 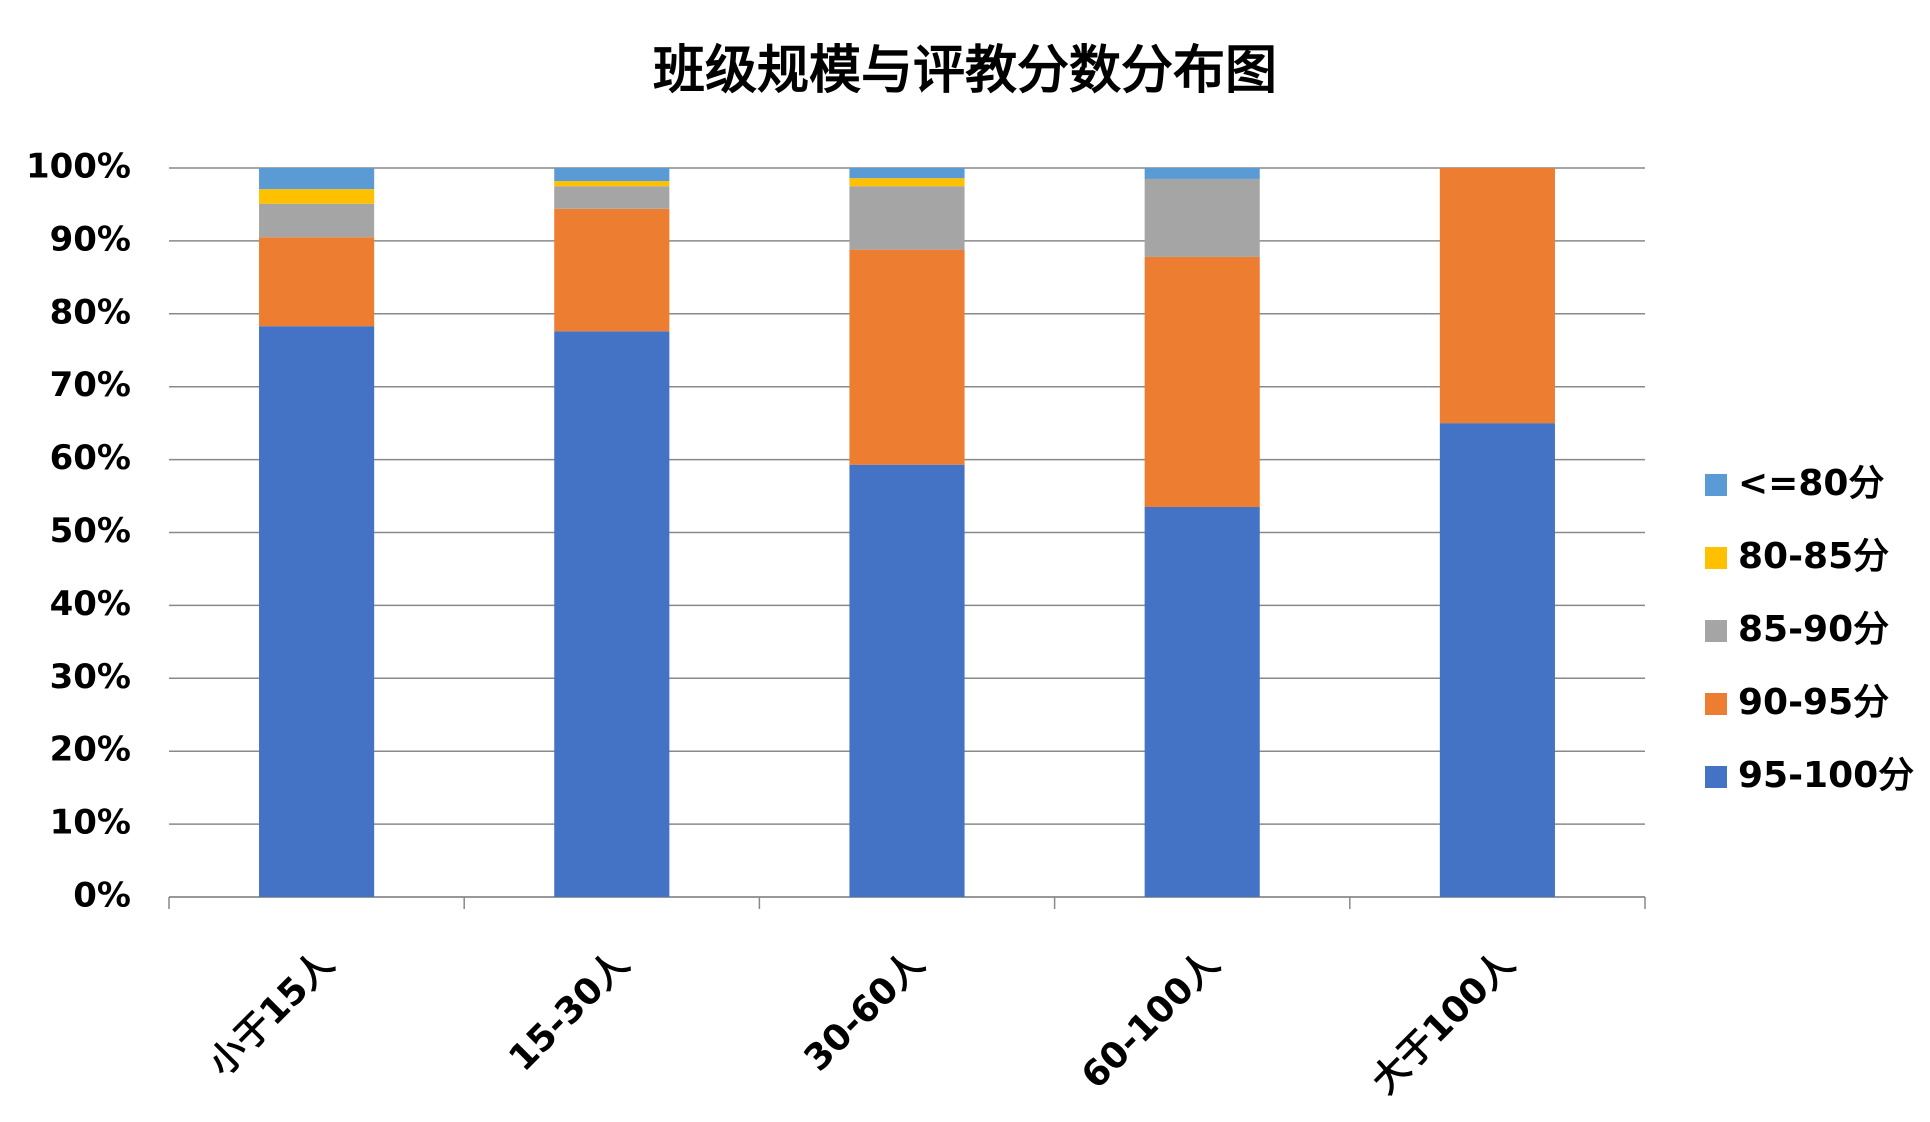 What do you see at coordinates (1826, 775) in the screenshot?
I see `legend-label: 95-100分` at bounding box center [1826, 775].